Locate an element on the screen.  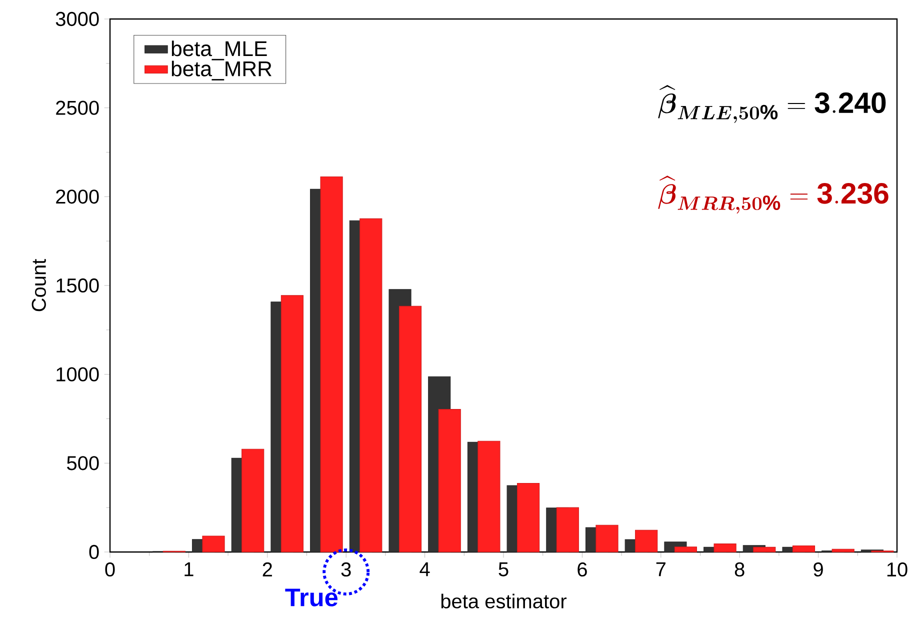
annotation: $\widehat{\boldsymbol{\beta}}_{\boldsymbol{MRR,50\%}}=\mathbf{3.236}$ is located at coordinates (773, 195).